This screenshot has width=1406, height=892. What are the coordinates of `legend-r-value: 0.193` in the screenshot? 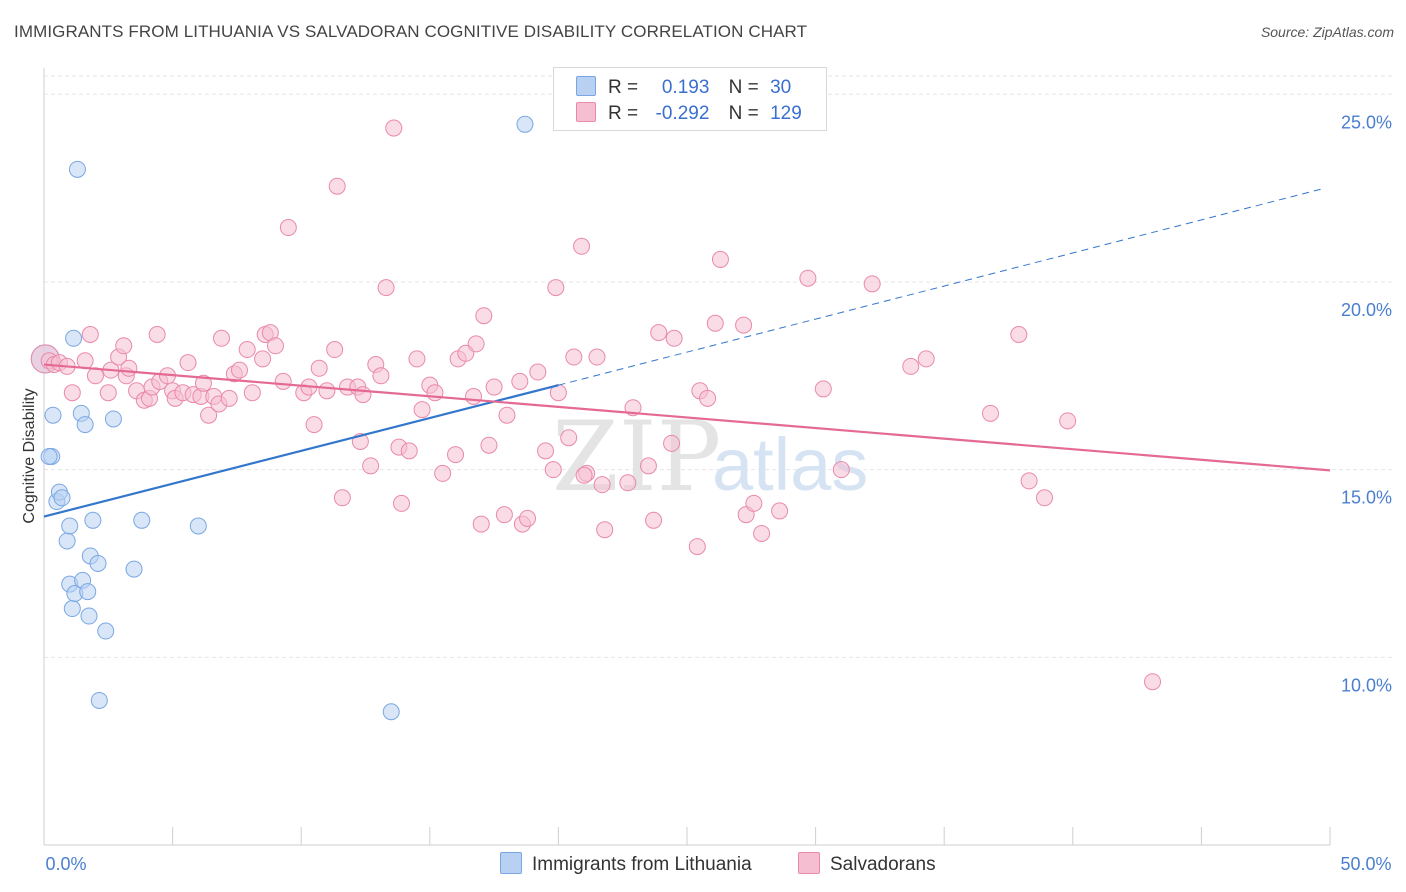 It's located at (685, 87).